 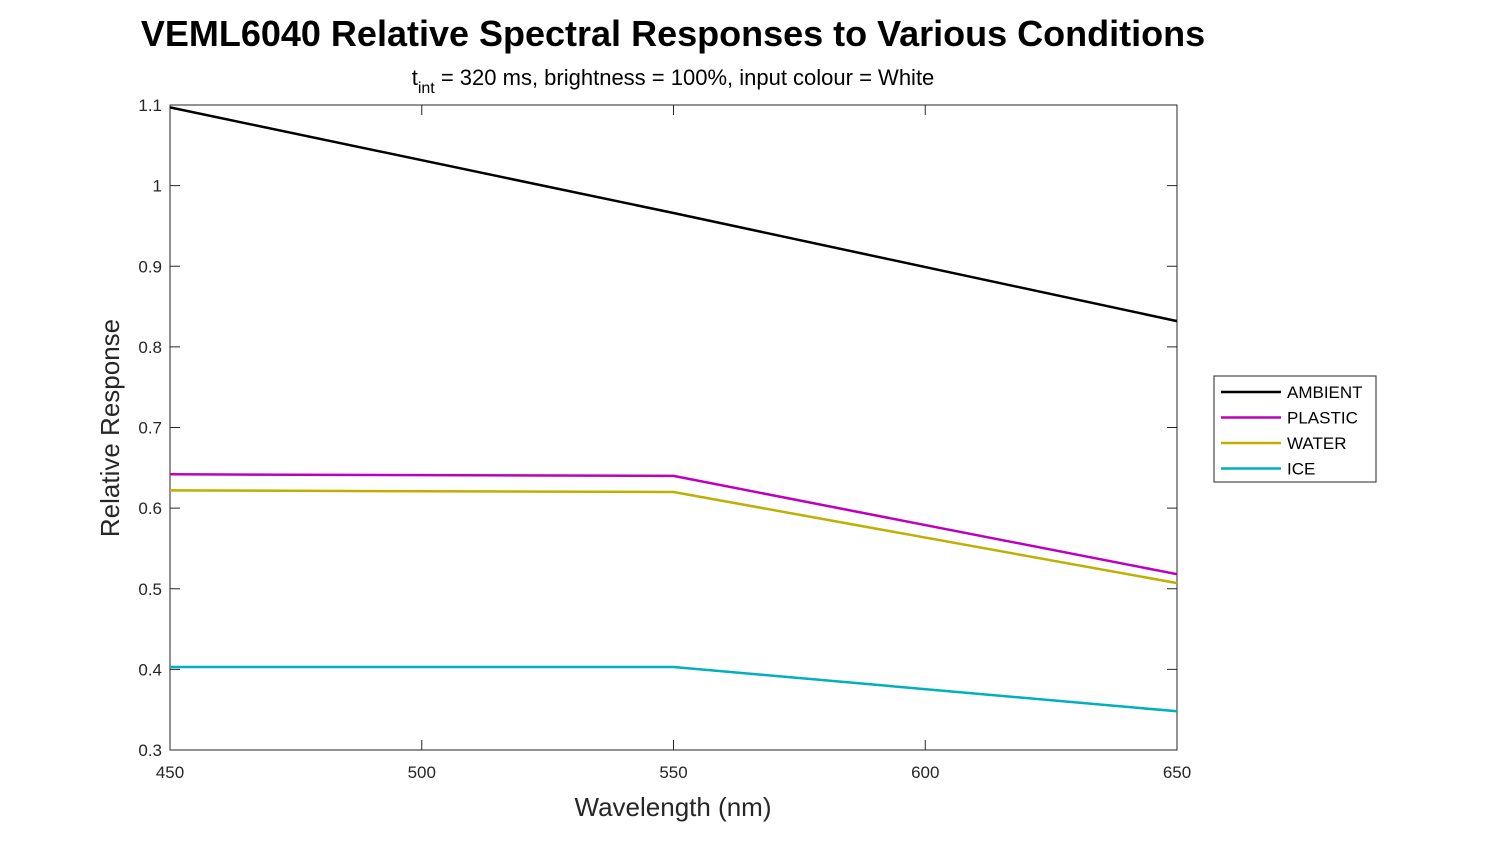 I want to click on series-line-ice, so click(x=674, y=689).